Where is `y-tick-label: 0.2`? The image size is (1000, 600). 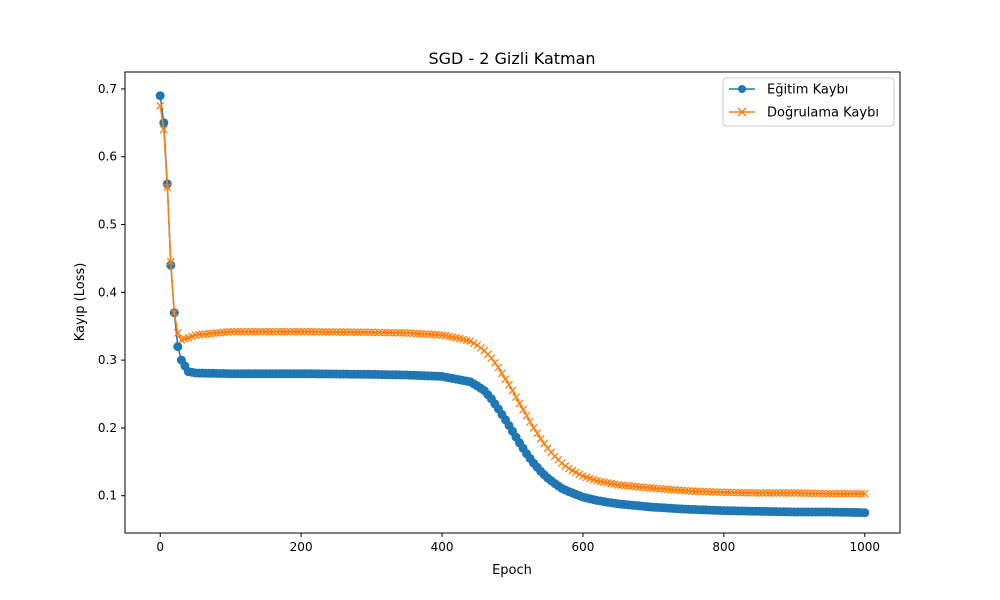 y-tick-label: 0.2 is located at coordinates (107, 428).